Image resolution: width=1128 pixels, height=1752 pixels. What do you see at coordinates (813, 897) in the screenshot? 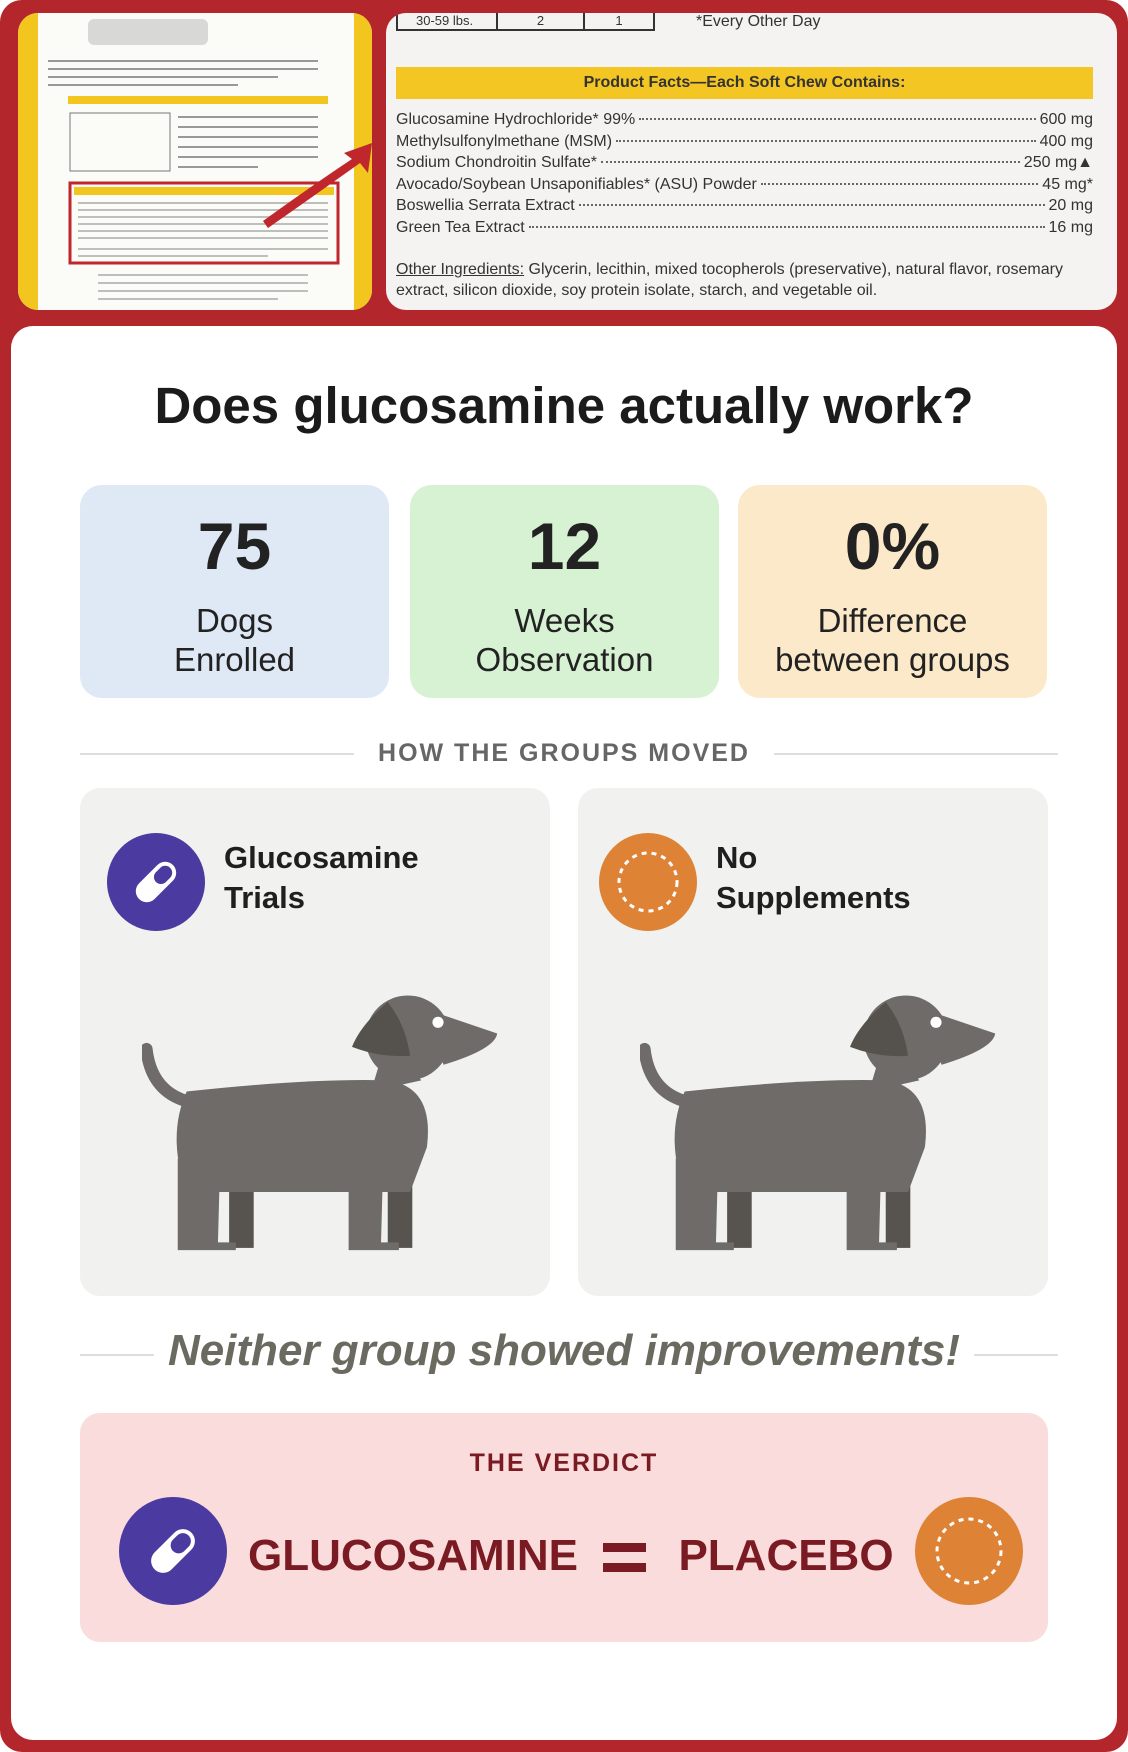
I see `group-label-line: Supplements` at bounding box center [813, 897].